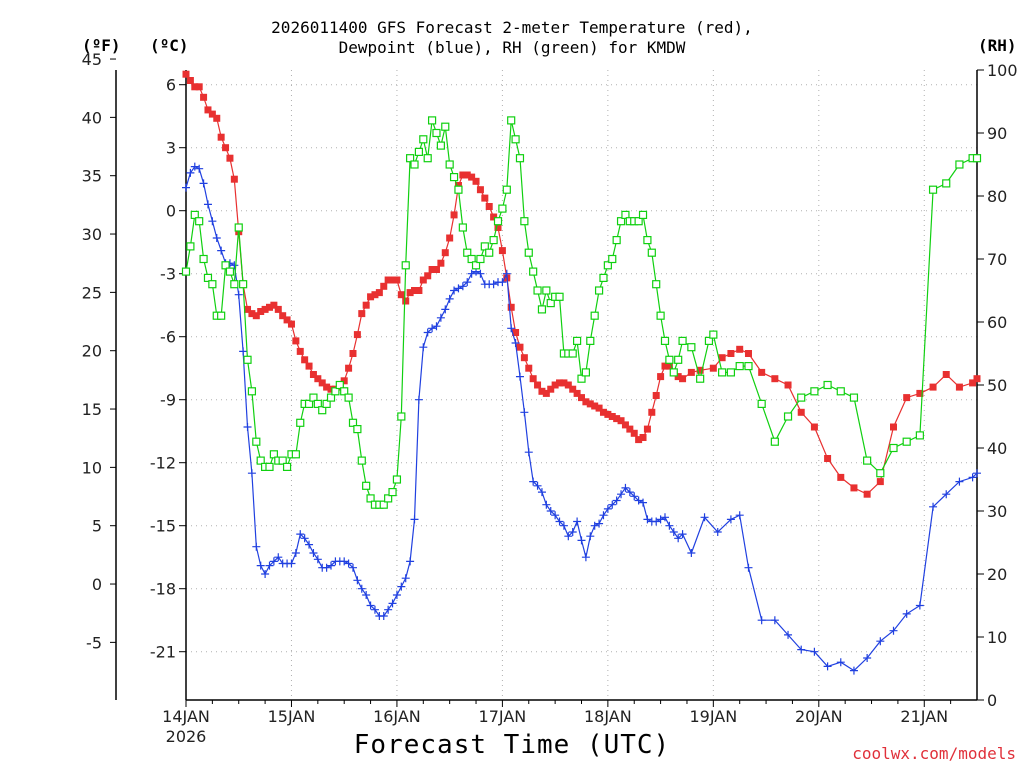 This screenshot has height=768, width=1024. What do you see at coordinates (92, 234) in the screenshot?
I see `fahrenheit-tick-label: 30` at bounding box center [92, 234].